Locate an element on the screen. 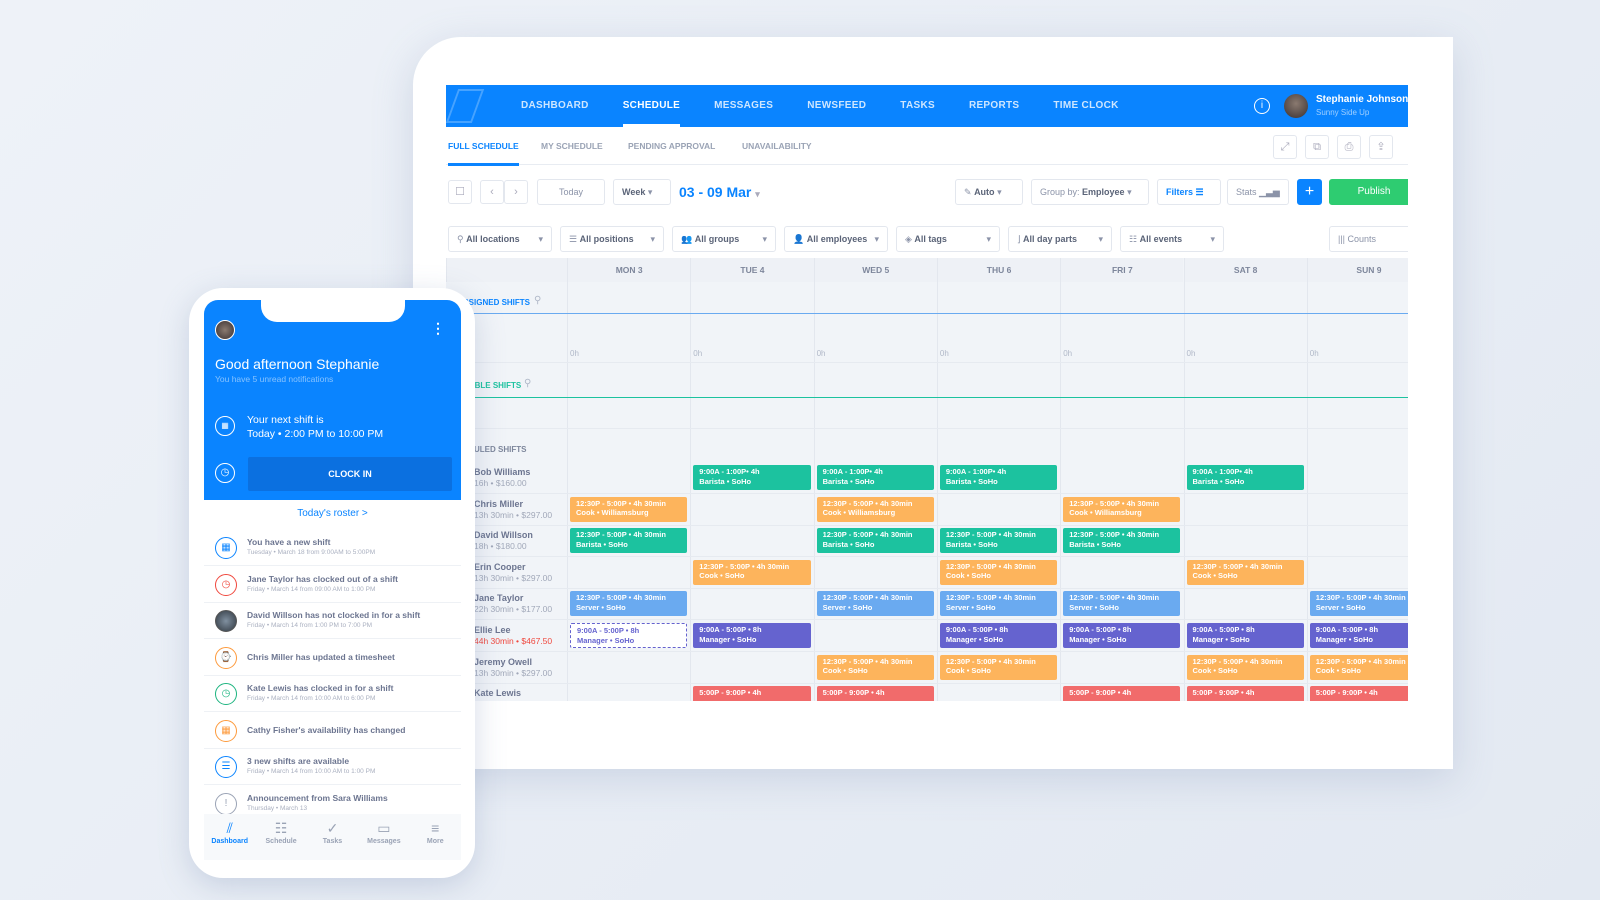  employee-name: Bob Williams is located at coordinates (502, 472).